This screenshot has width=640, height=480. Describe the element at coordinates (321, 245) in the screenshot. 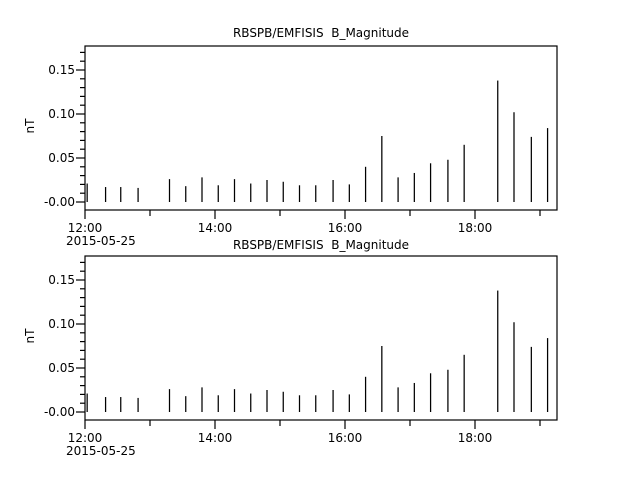

I see `chart2-title: RBSPB/EMFISIS B_Magnitude` at that location.